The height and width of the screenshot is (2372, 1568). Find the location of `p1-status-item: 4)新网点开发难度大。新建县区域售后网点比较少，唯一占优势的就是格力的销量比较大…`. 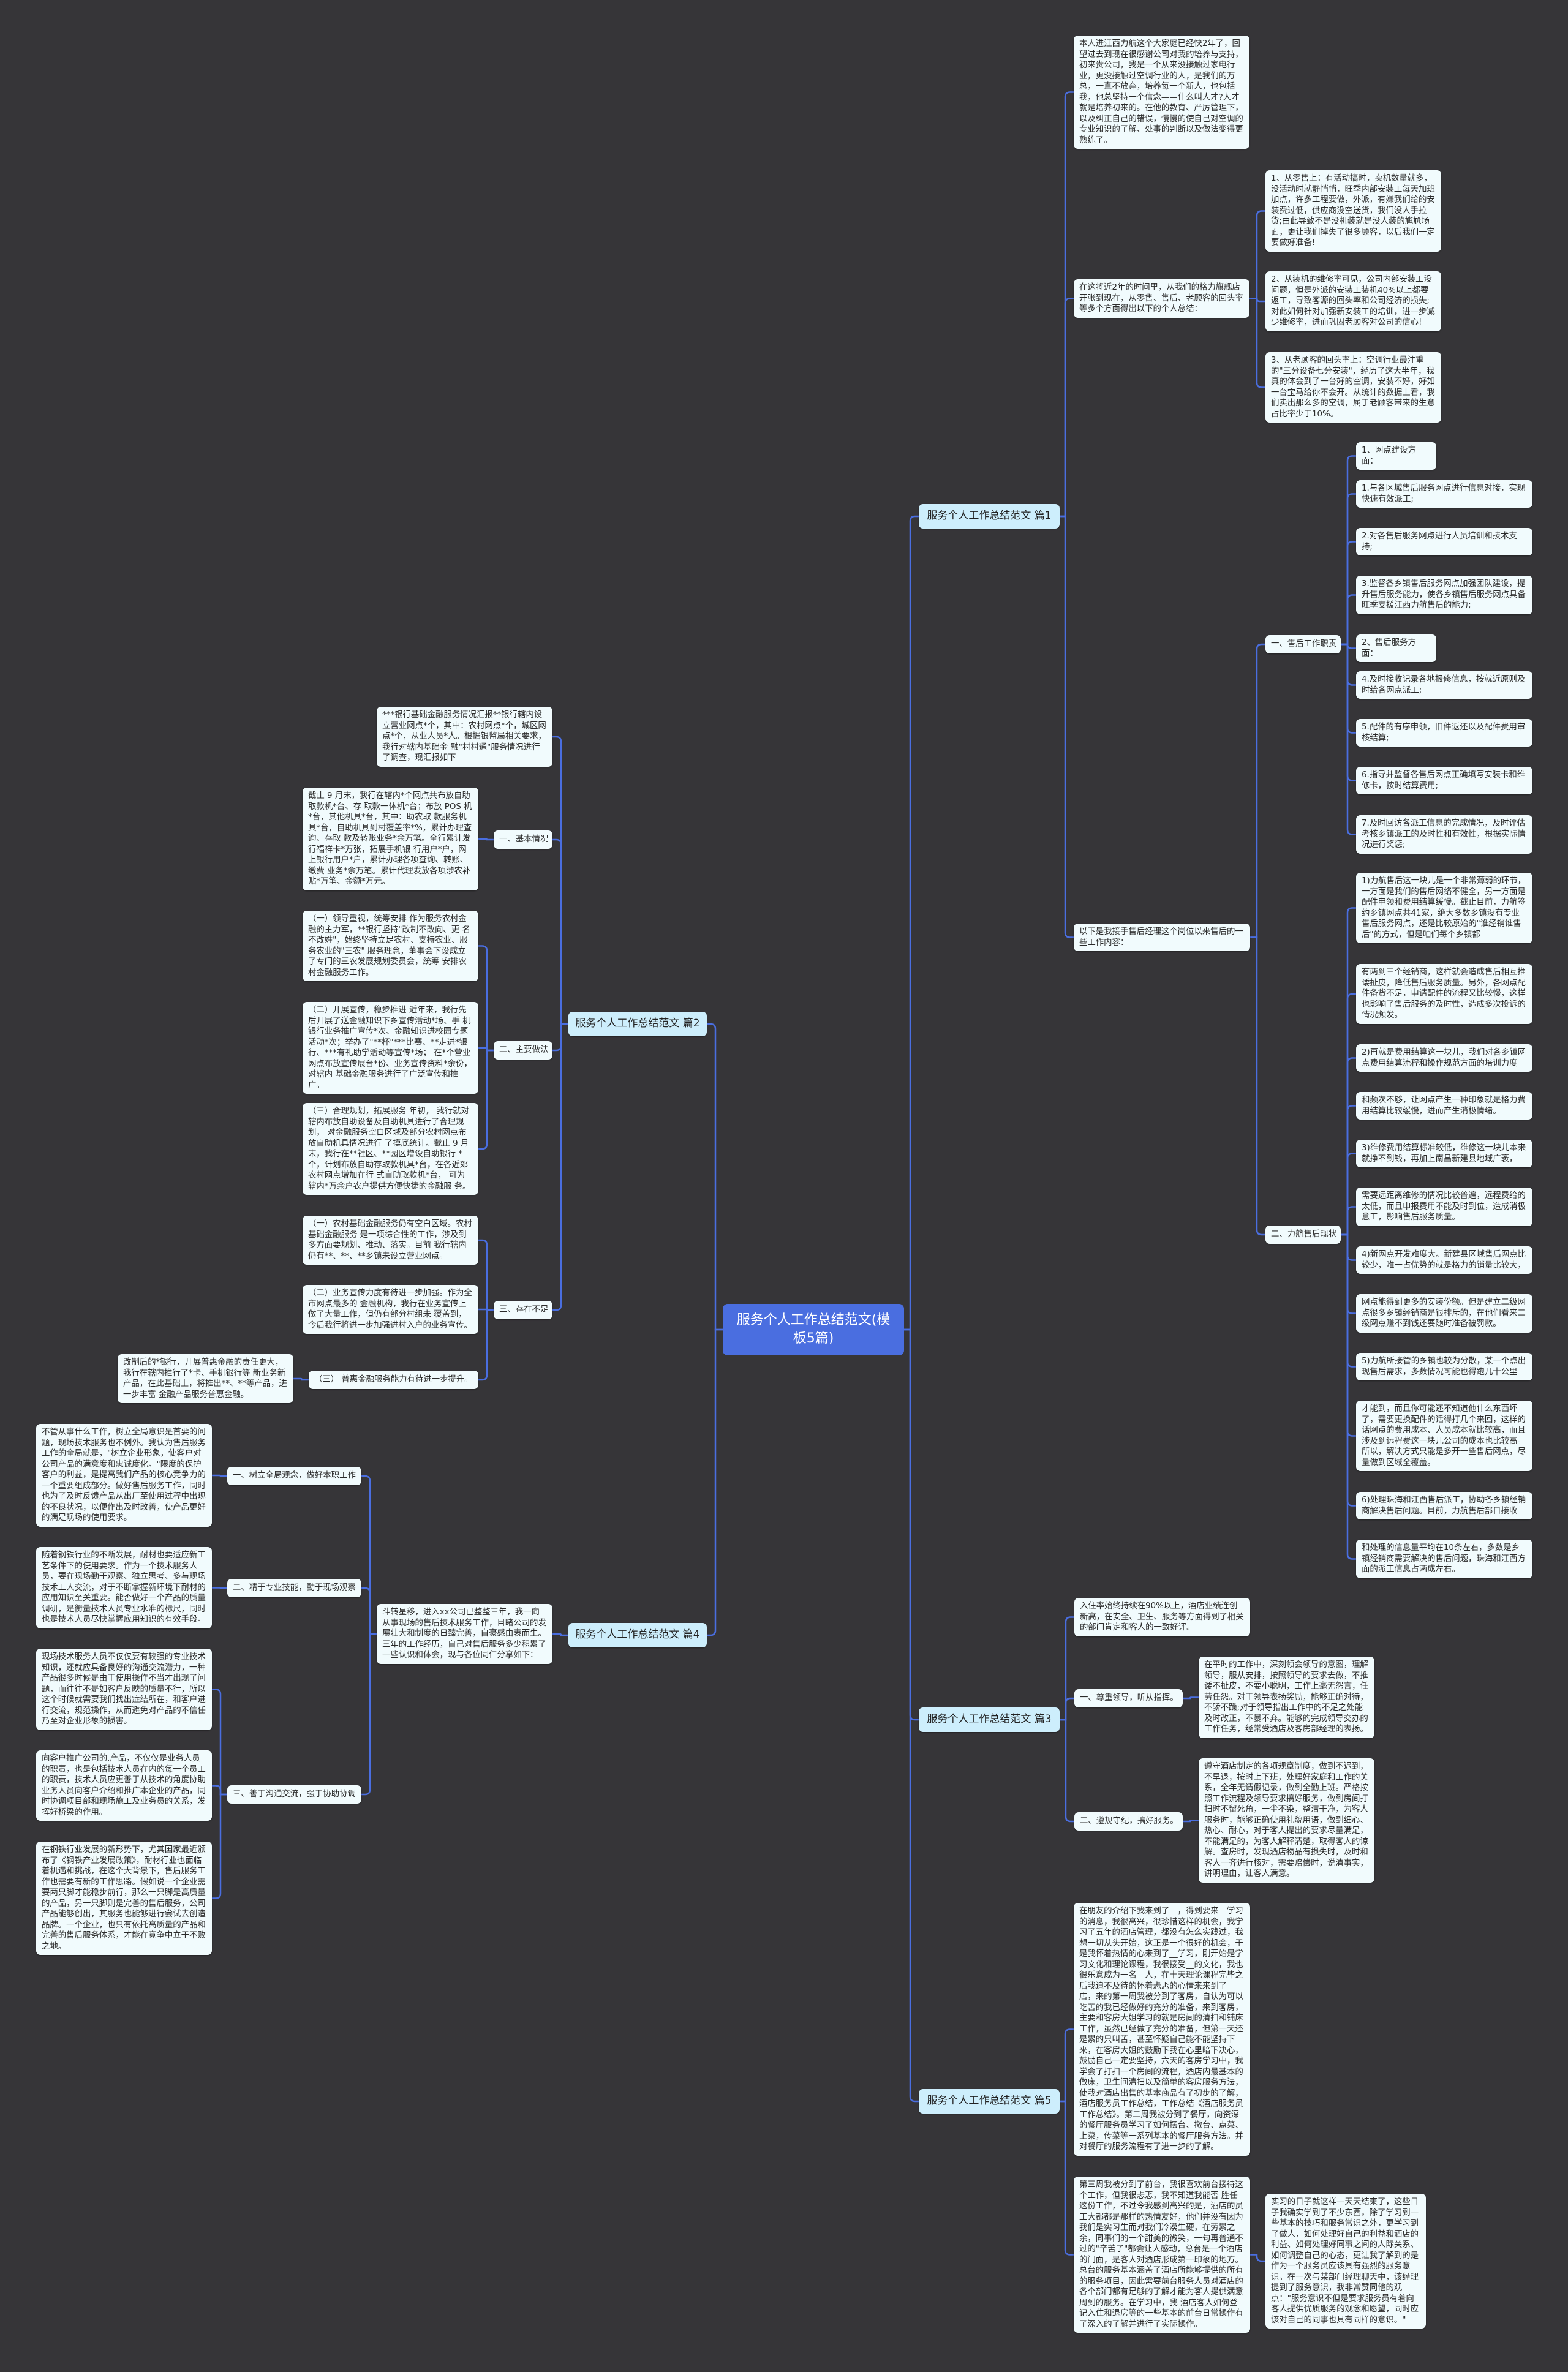

p1-status-item: 4)新网点开发难度大。新建县区域售后网点比较少，唯一占优势的就是格力的销量比较大… is located at coordinates (1444, 1260).